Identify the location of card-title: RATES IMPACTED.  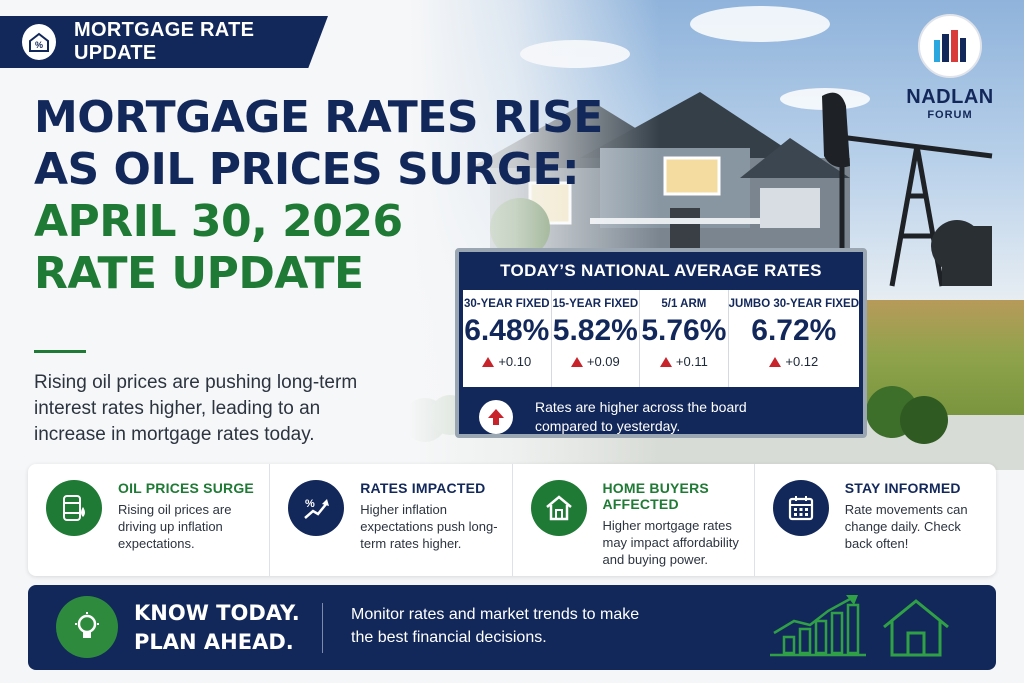
(423, 488).